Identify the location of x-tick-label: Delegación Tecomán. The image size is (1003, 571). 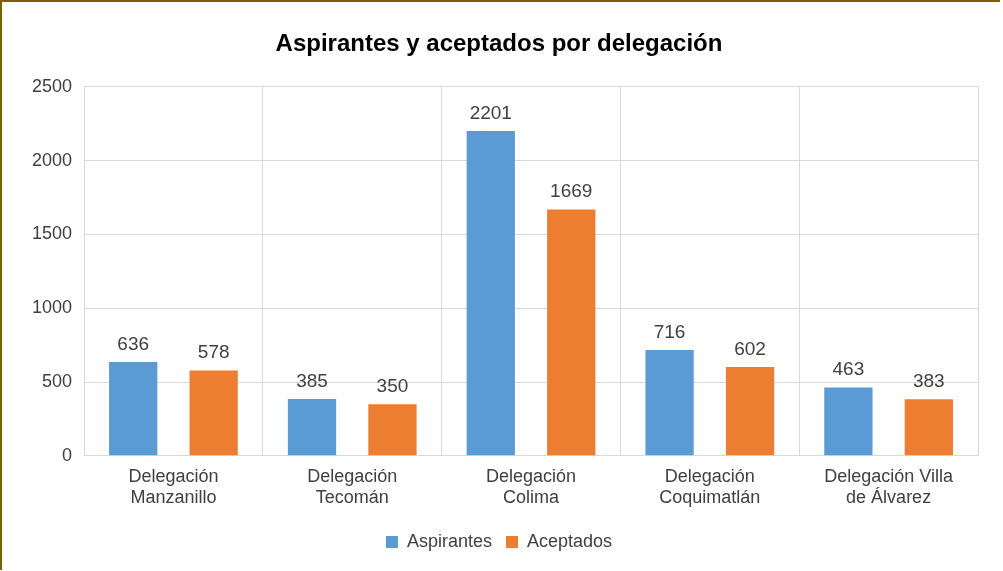
(352, 486).